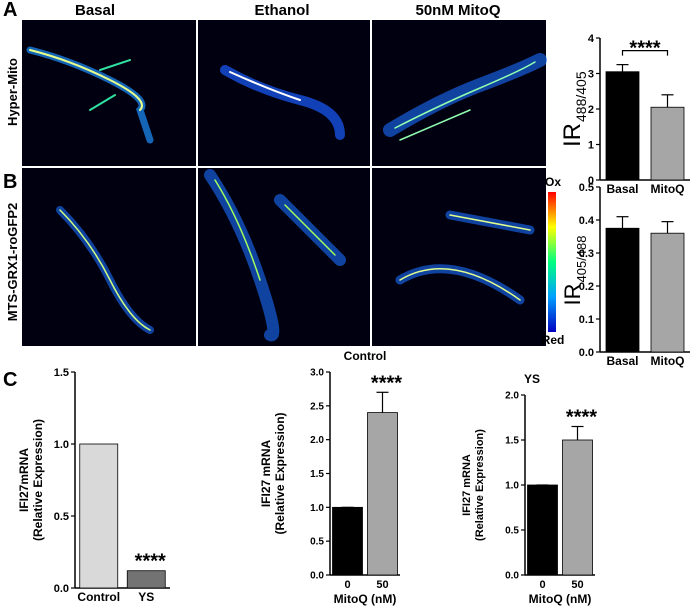 The image size is (700, 608). What do you see at coordinates (587, 221) in the screenshot?
I see `y-tick-label: 0.4` at bounding box center [587, 221].